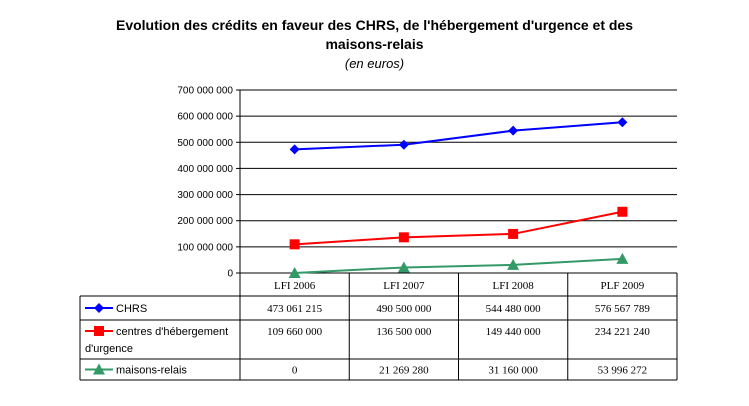  What do you see at coordinates (172, 332) in the screenshot?
I see `series-label: centres d'hébergement` at bounding box center [172, 332].